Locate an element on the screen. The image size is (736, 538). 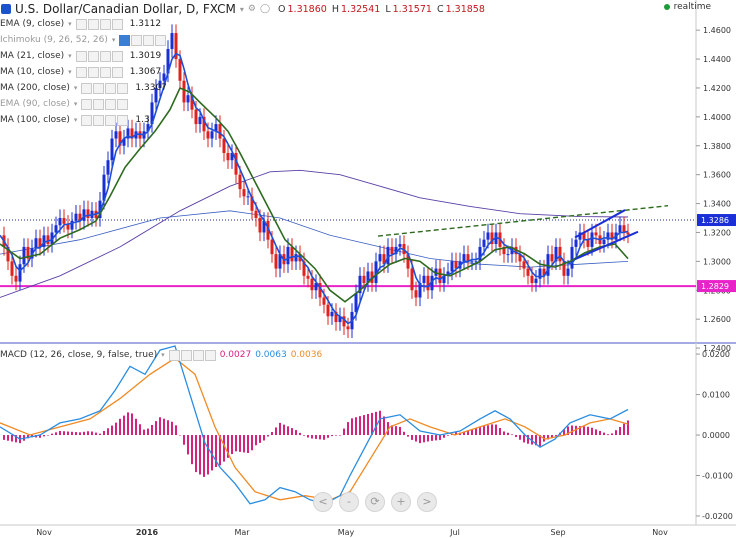
settings-icon: ⚙ is located at coordinates (251, 9).